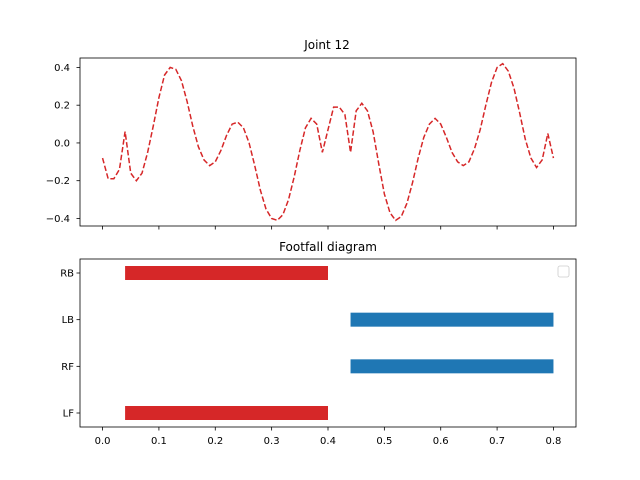  What do you see at coordinates (69, 414) in the screenshot?
I see `footfall-y-tick-label-lf: LF` at bounding box center [69, 414].